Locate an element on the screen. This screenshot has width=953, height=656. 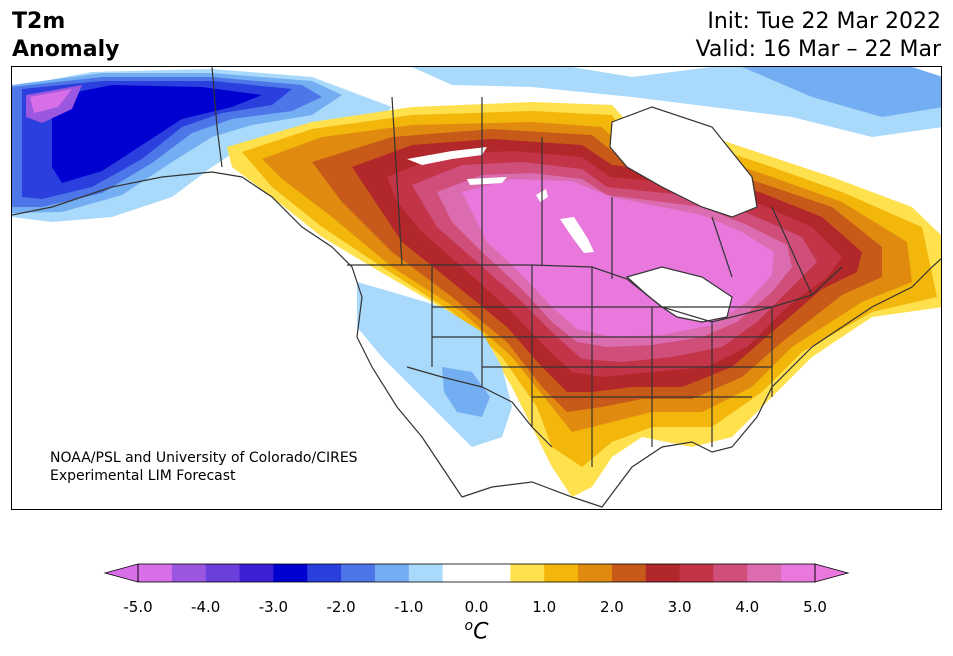
province-lines is located at coordinates (602, 196).